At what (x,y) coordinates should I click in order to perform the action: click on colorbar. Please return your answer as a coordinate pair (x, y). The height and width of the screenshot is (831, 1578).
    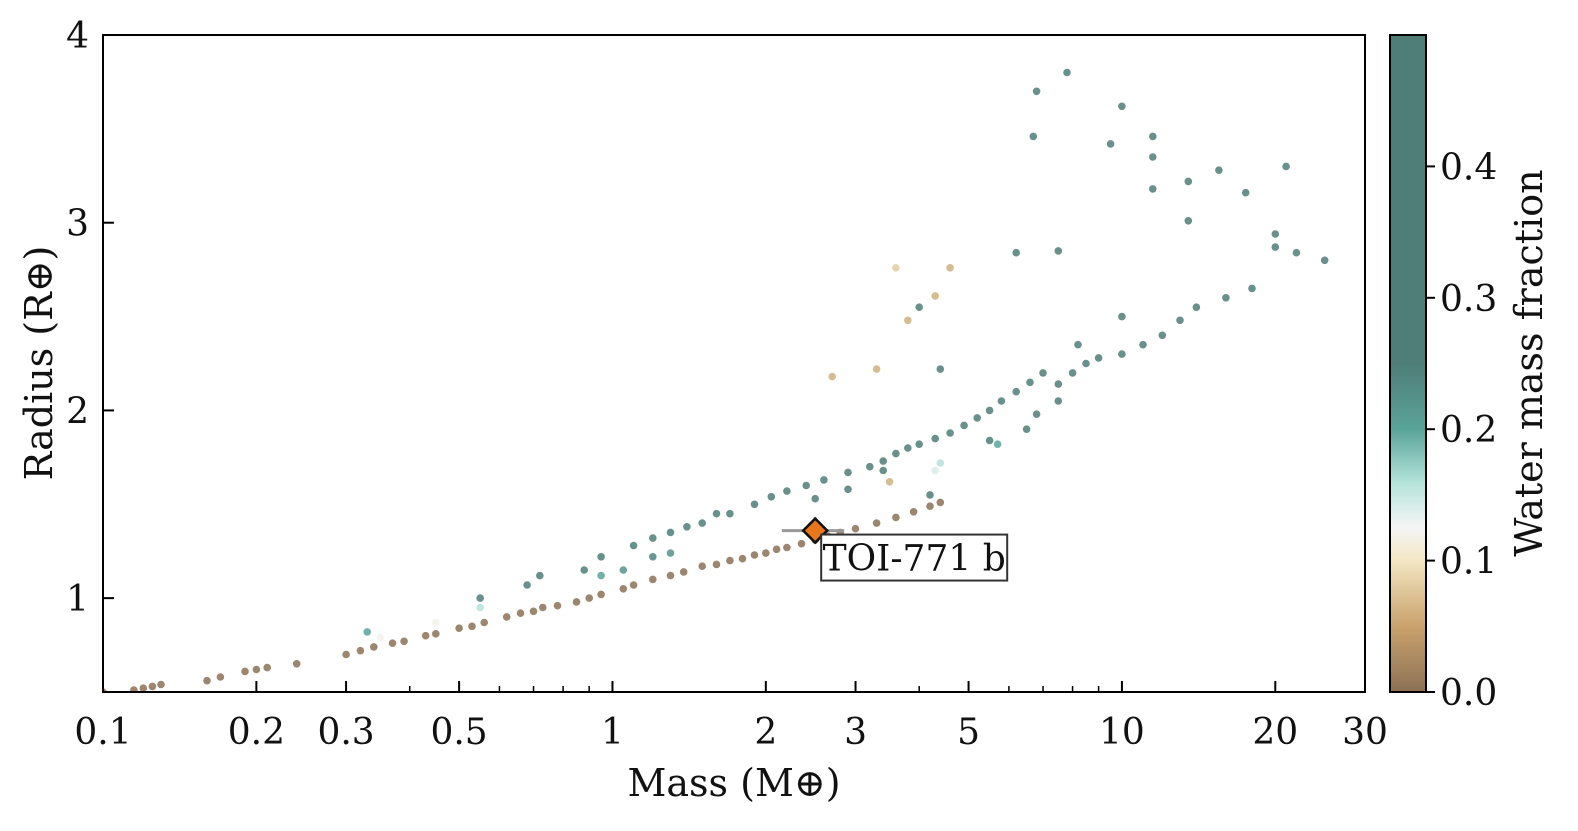
    Looking at the image, I should click on (1408, 363).